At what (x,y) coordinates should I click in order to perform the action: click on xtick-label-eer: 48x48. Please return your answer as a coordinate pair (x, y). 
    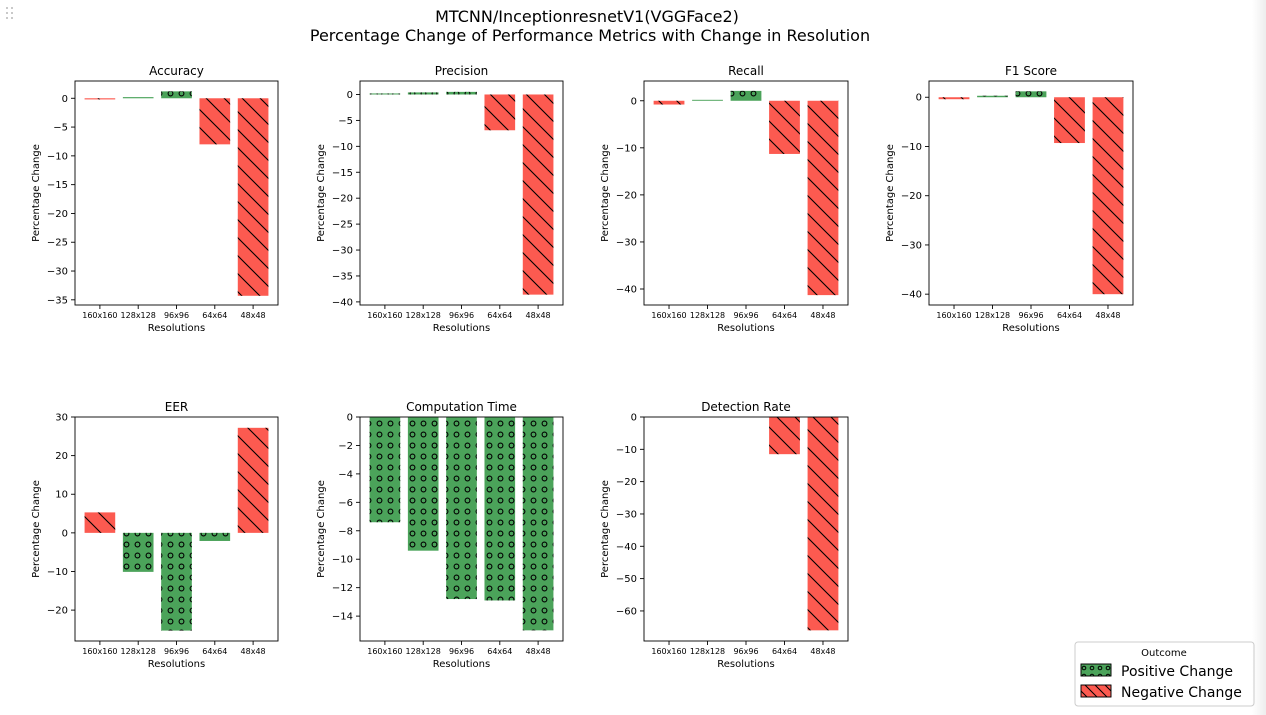
    Looking at the image, I should click on (253, 651).